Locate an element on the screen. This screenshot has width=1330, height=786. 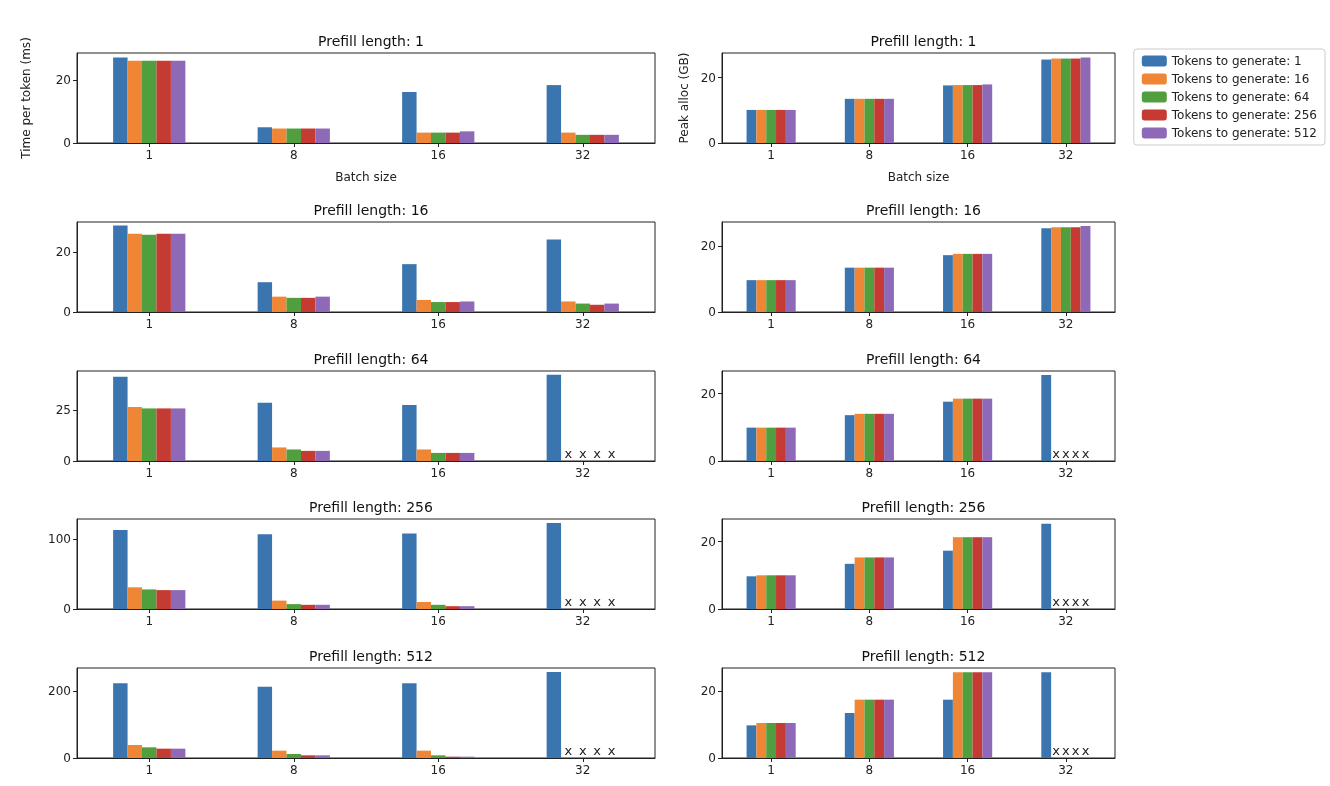
y-tick-label: 100 is located at coordinates (59, 539).